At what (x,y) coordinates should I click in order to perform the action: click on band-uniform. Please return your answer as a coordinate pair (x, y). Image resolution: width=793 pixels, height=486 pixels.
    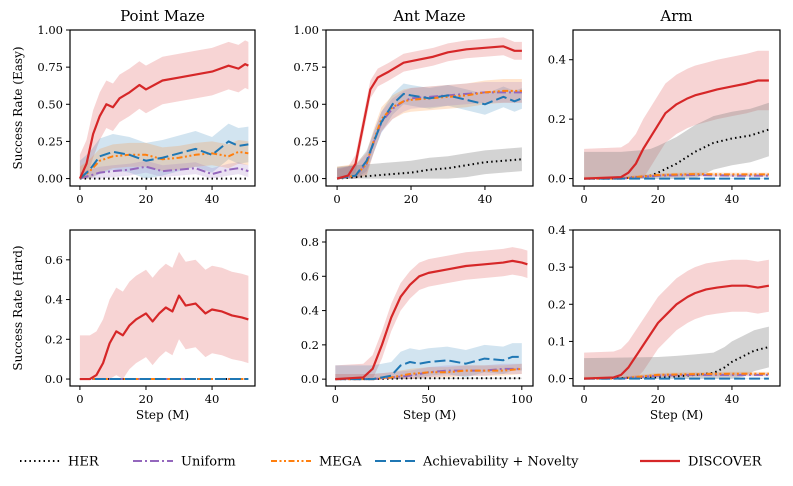
    Looking at the image, I should click on (164, 169).